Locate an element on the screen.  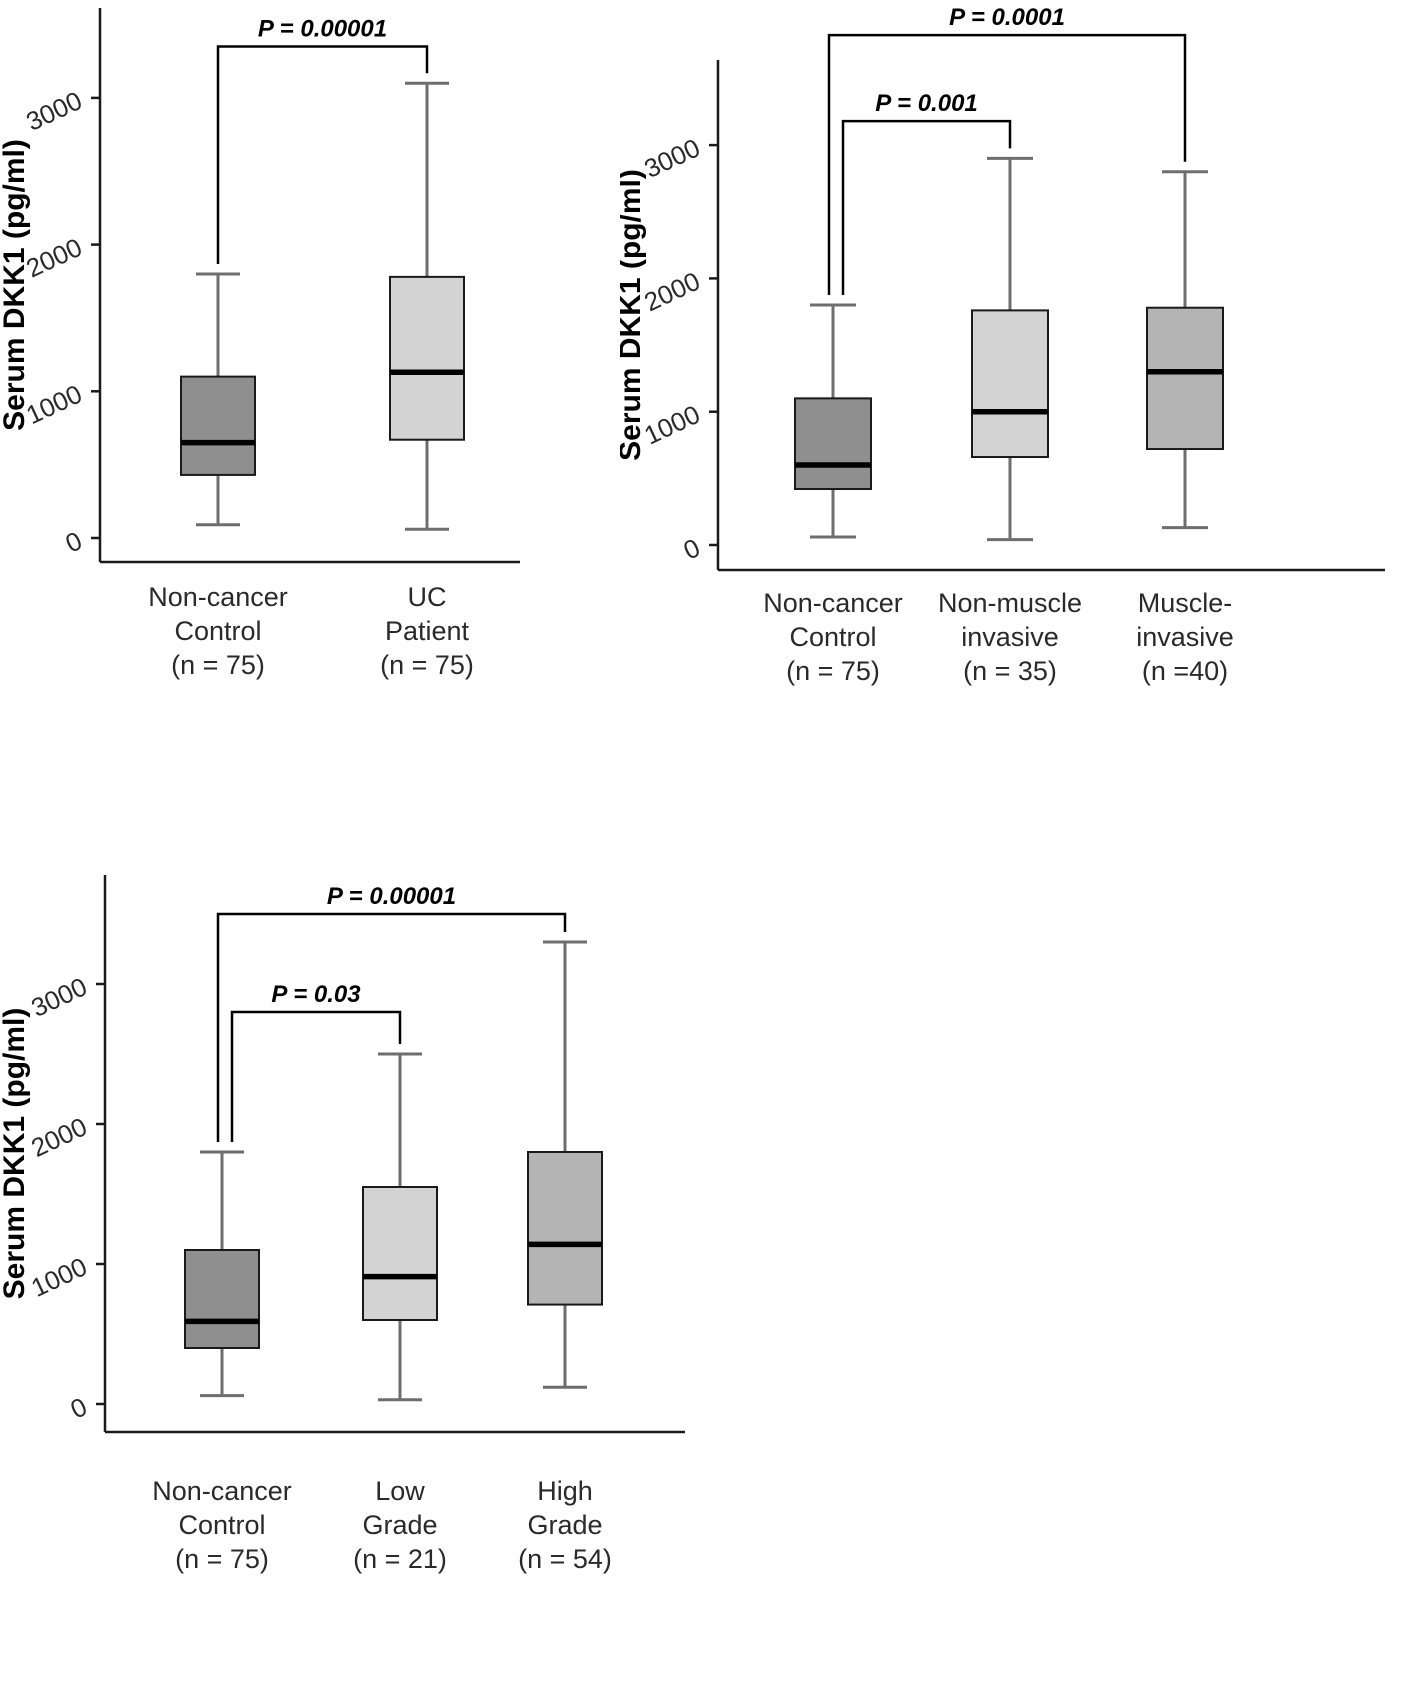
category-label: Low is located at coordinates (400, 1491).